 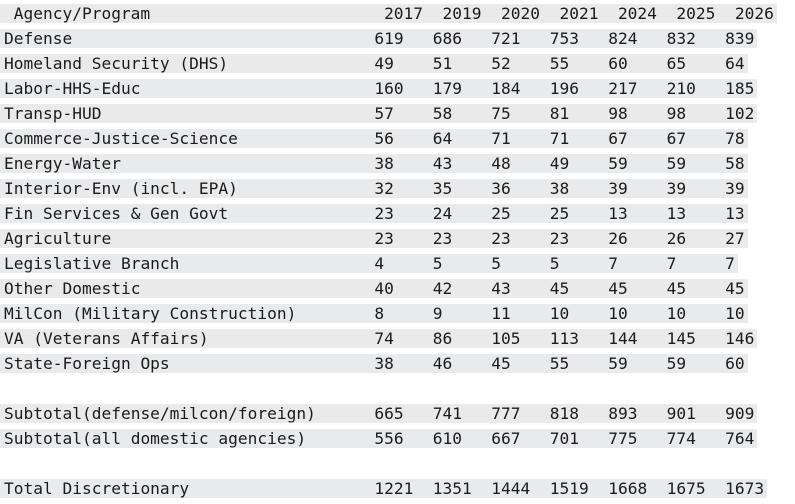 I want to click on value-cell: 57, so click(x=384, y=113).